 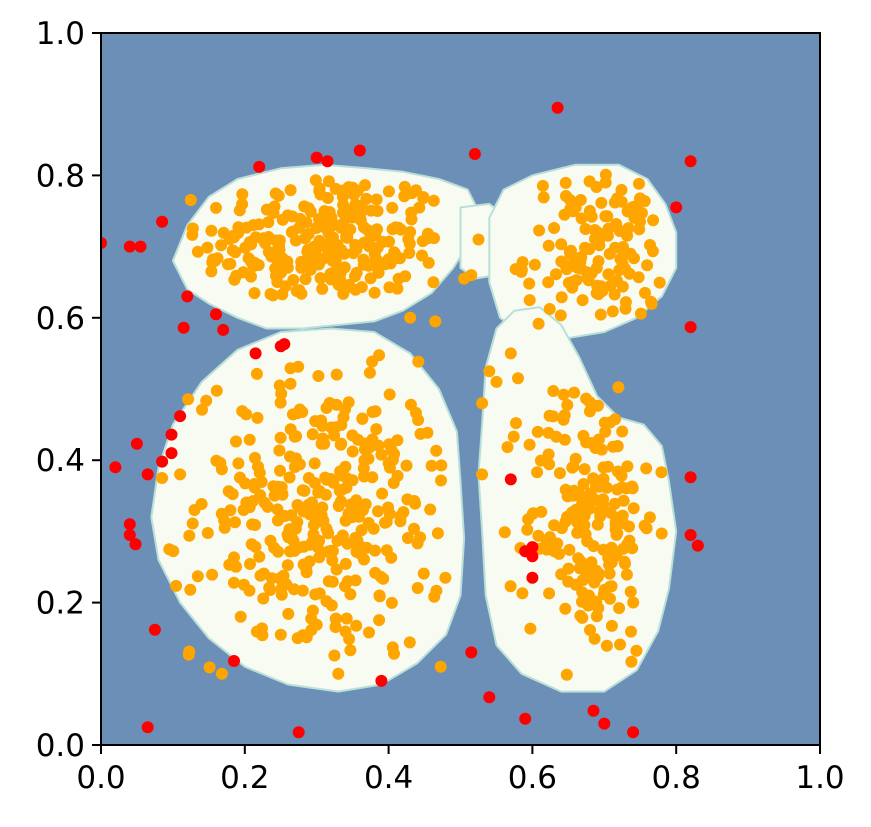 What do you see at coordinates (244, 778) in the screenshot?
I see `x-tick-label: 0.2` at bounding box center [244, 778].